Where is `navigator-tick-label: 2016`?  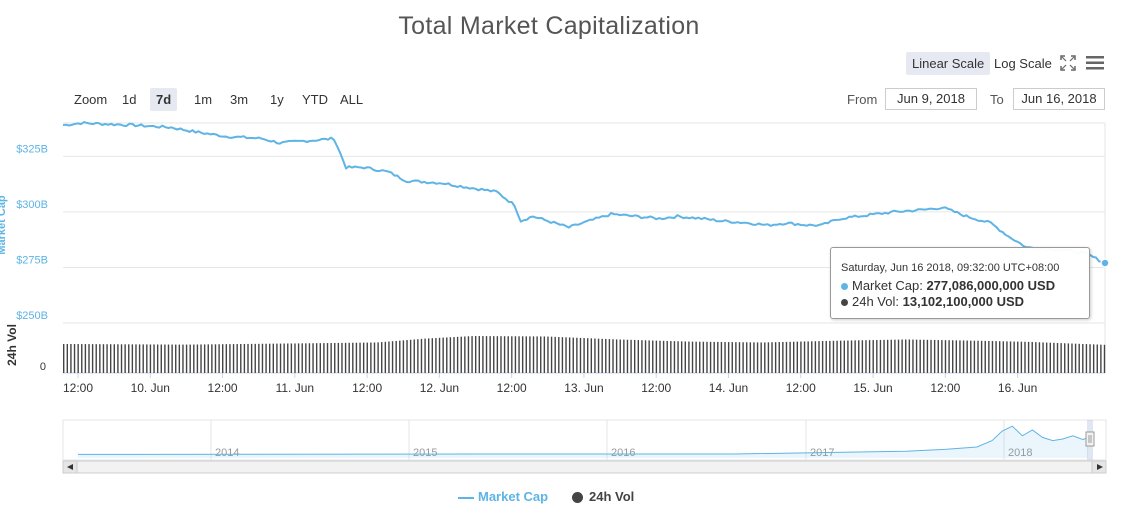 navigator-tick-label: 2016 is located at coordinates (623, 453).